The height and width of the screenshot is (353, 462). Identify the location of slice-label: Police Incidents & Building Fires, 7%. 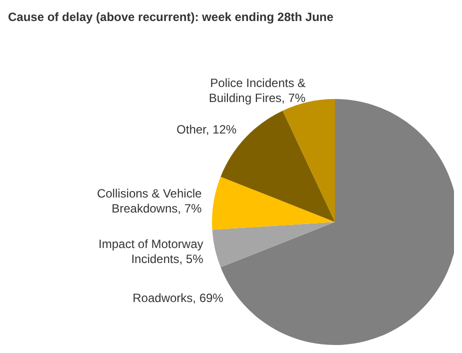
(257, 90).